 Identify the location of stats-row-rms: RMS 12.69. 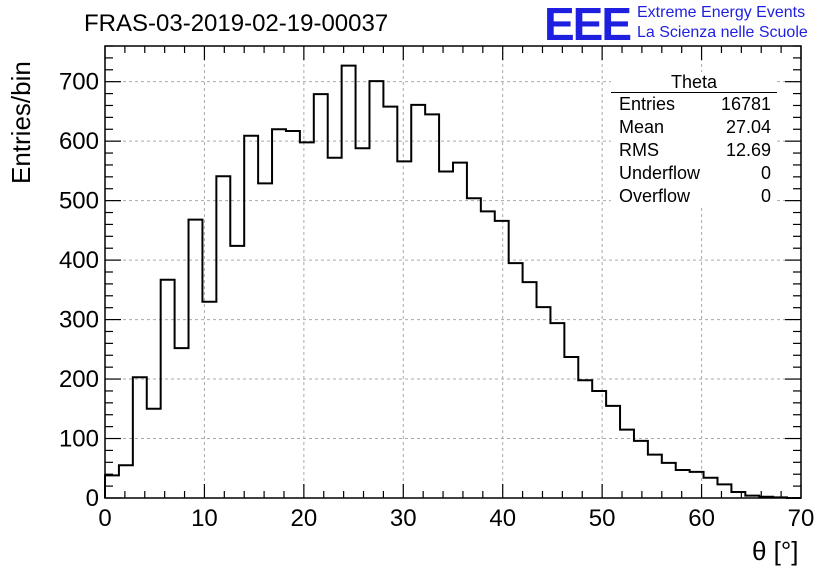
(694, 150).